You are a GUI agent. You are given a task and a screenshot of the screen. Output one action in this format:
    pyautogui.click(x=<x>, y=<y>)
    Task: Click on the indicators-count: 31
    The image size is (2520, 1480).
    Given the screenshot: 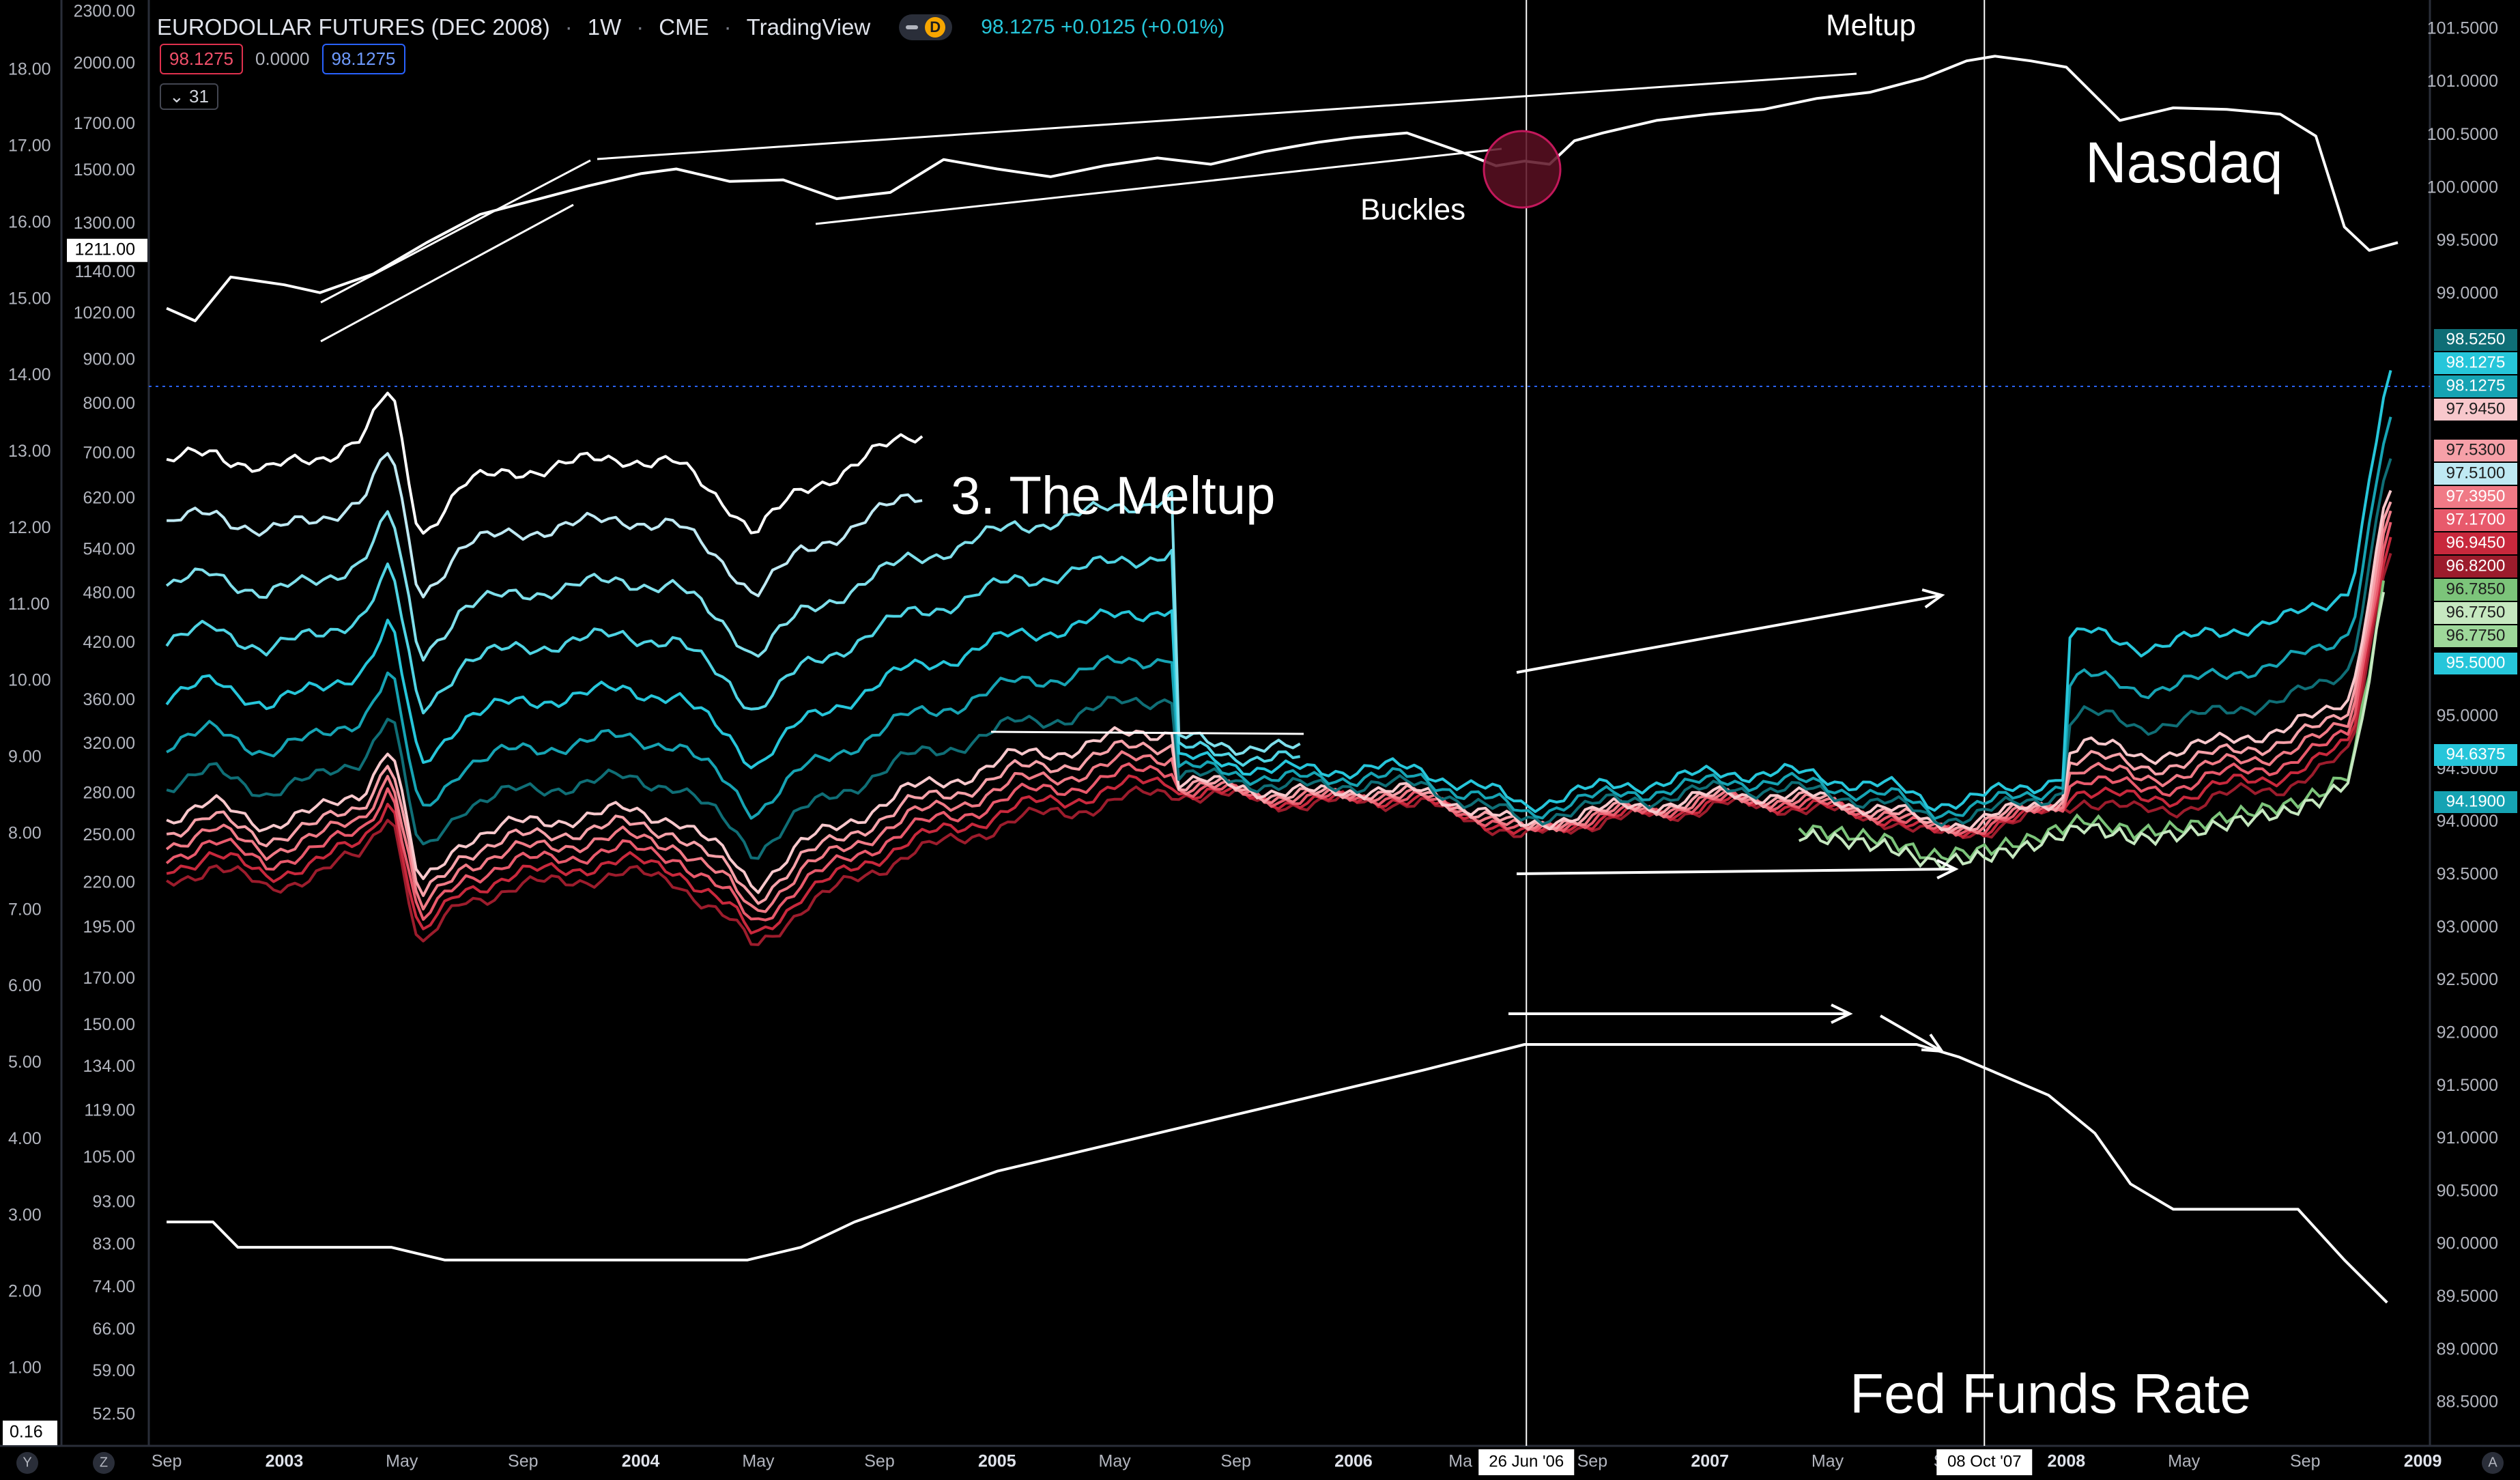 What is the action you would take?
    pyautogui.click(x=199, y=96)
    